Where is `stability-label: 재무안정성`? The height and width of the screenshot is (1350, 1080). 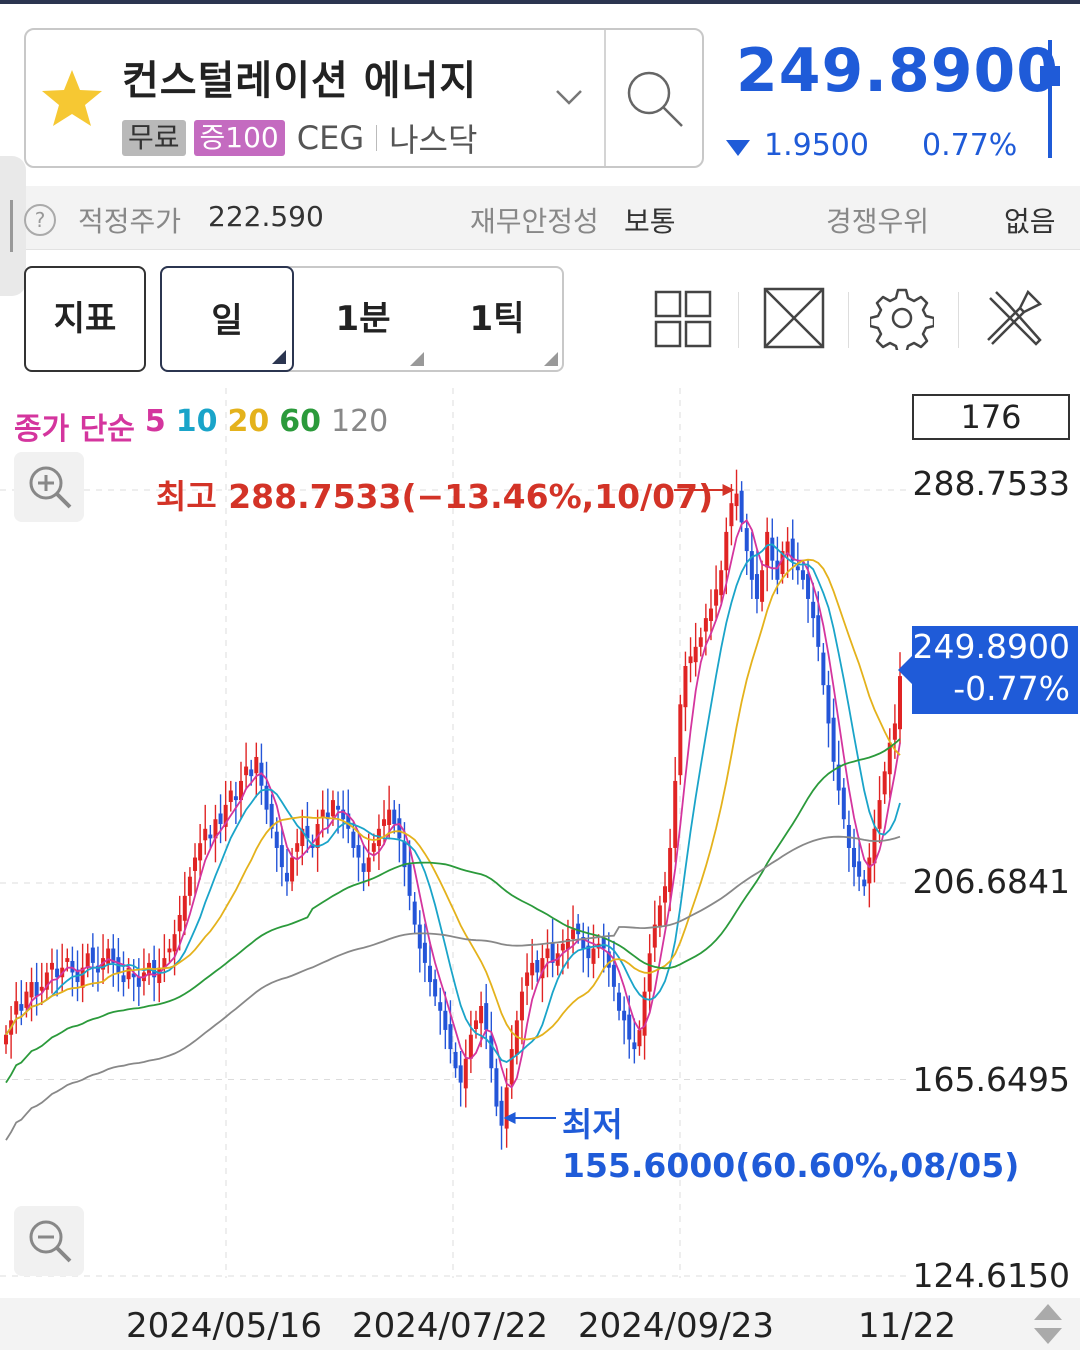
stability-label: 재무안정성 is located at coordinates (534, 221).